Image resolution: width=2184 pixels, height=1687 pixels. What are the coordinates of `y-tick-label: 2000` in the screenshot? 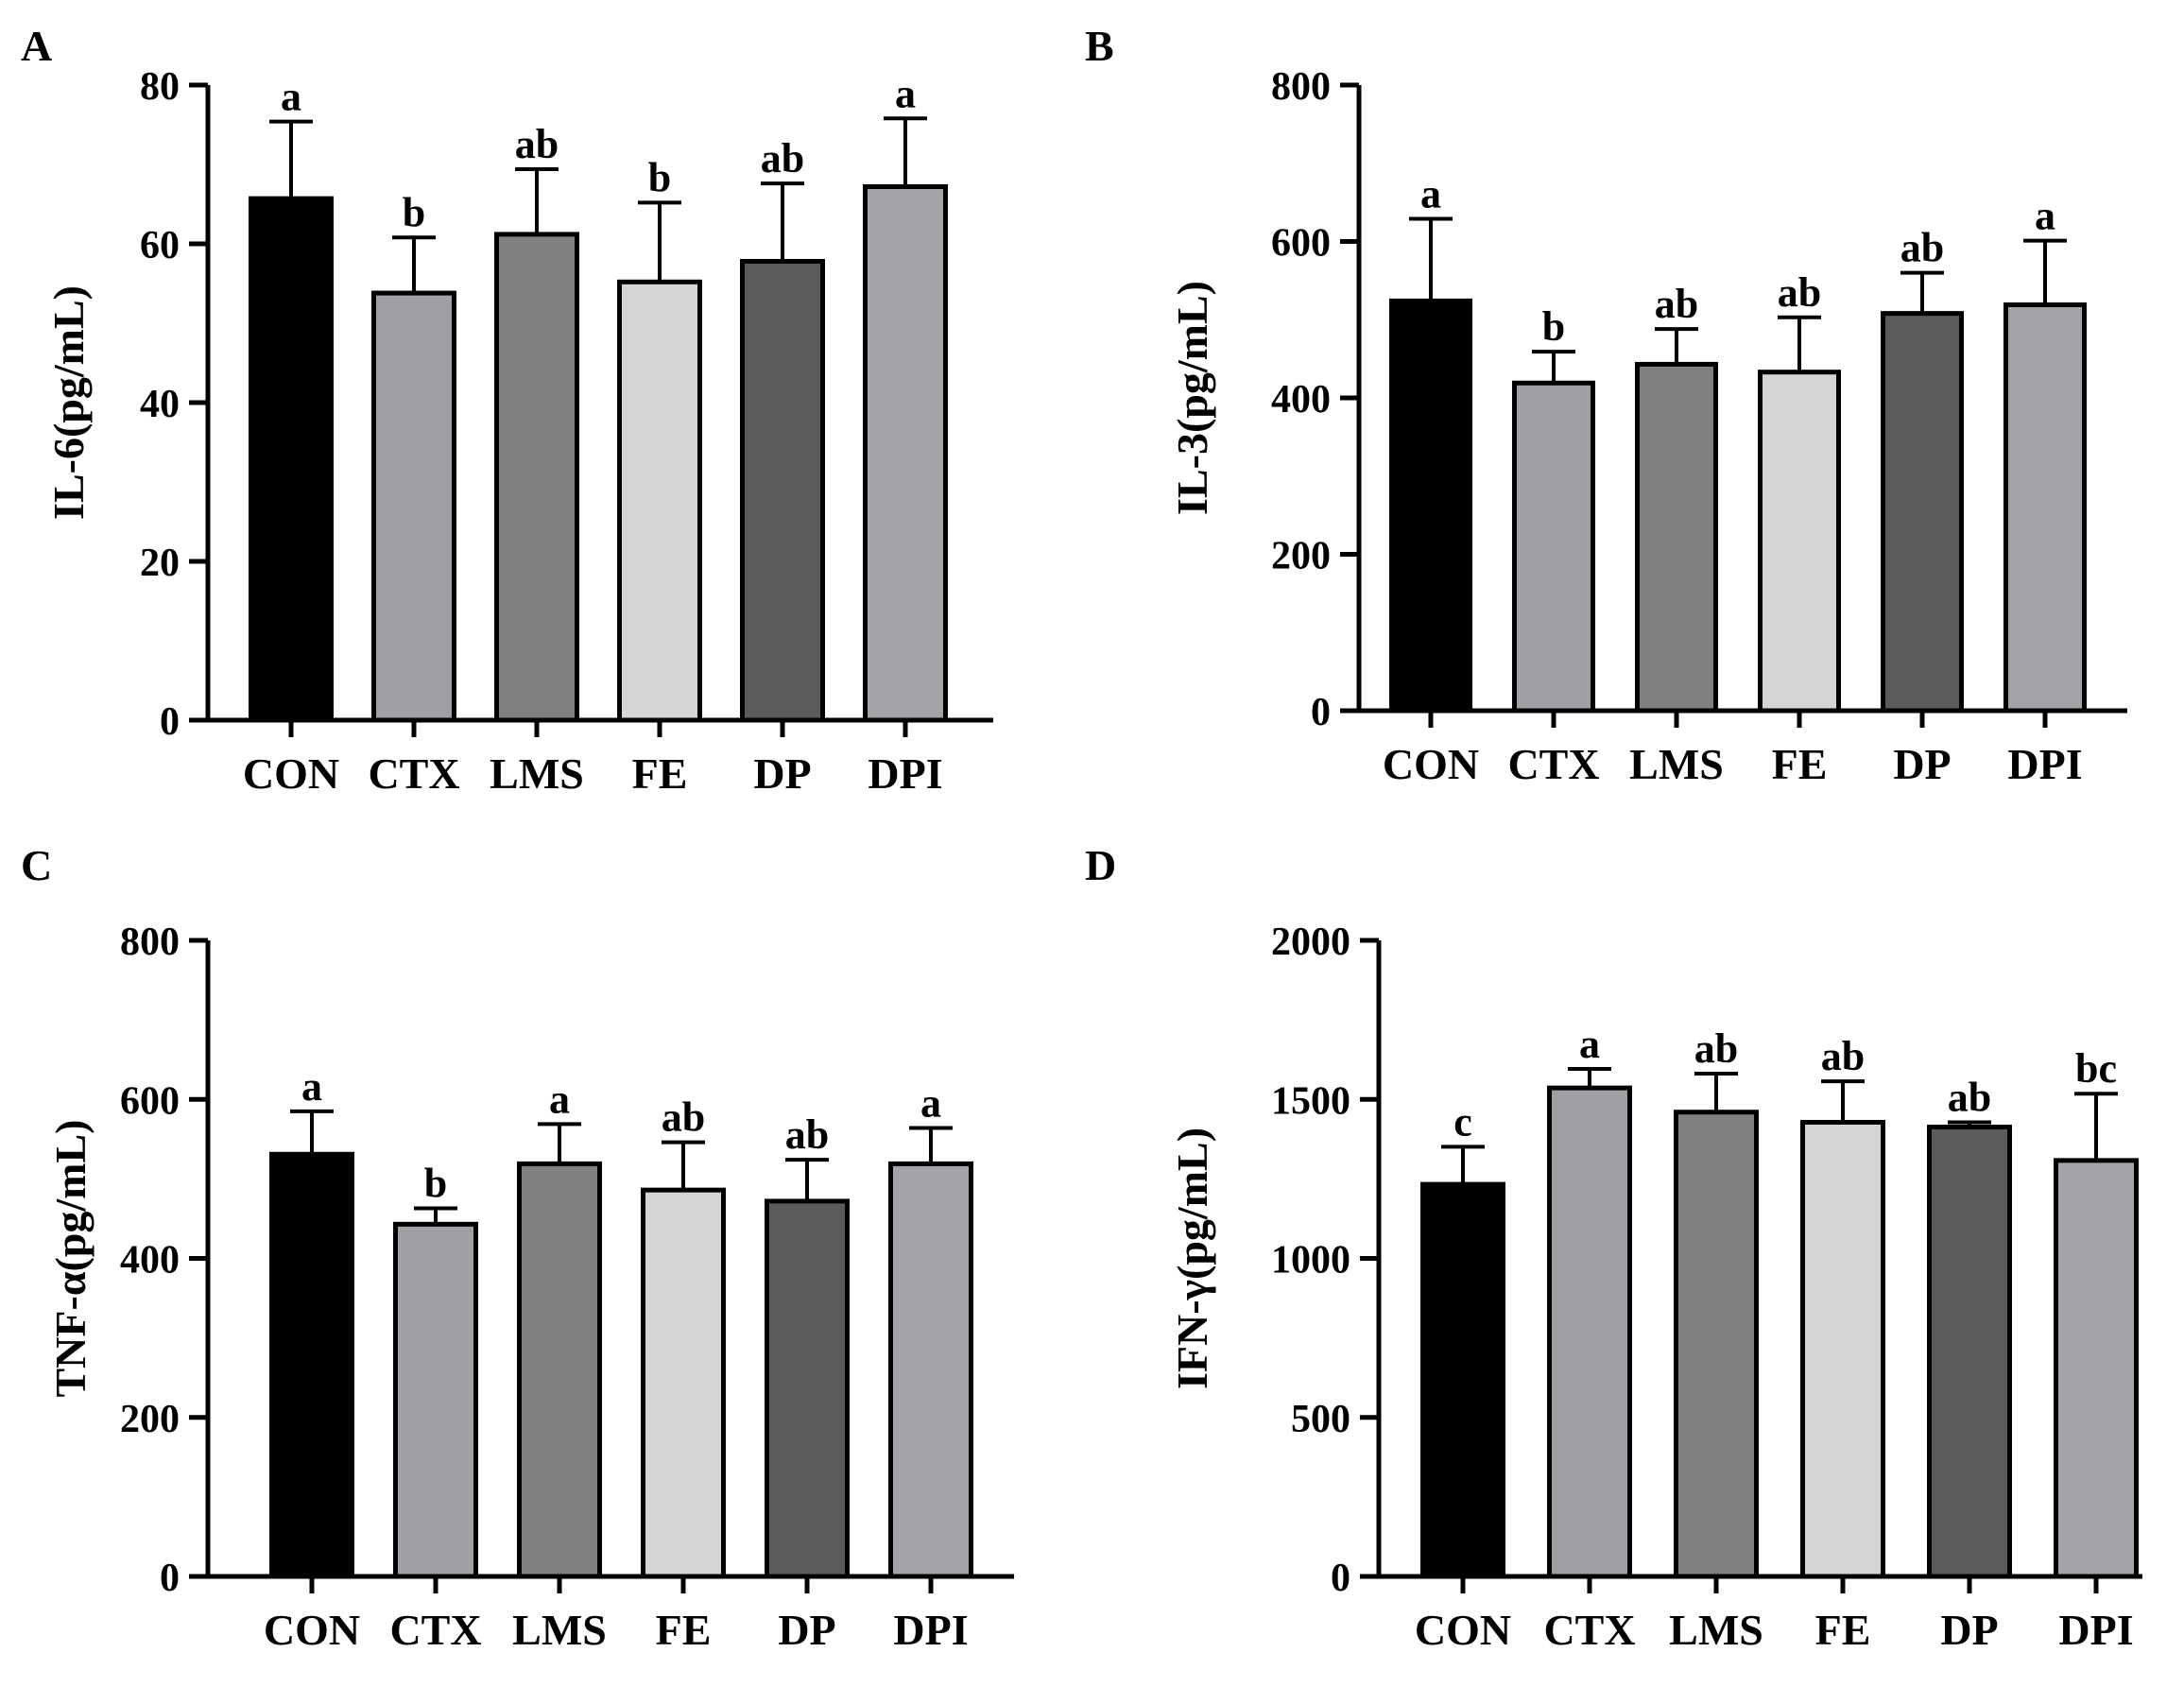 It's located at (1310, 942).